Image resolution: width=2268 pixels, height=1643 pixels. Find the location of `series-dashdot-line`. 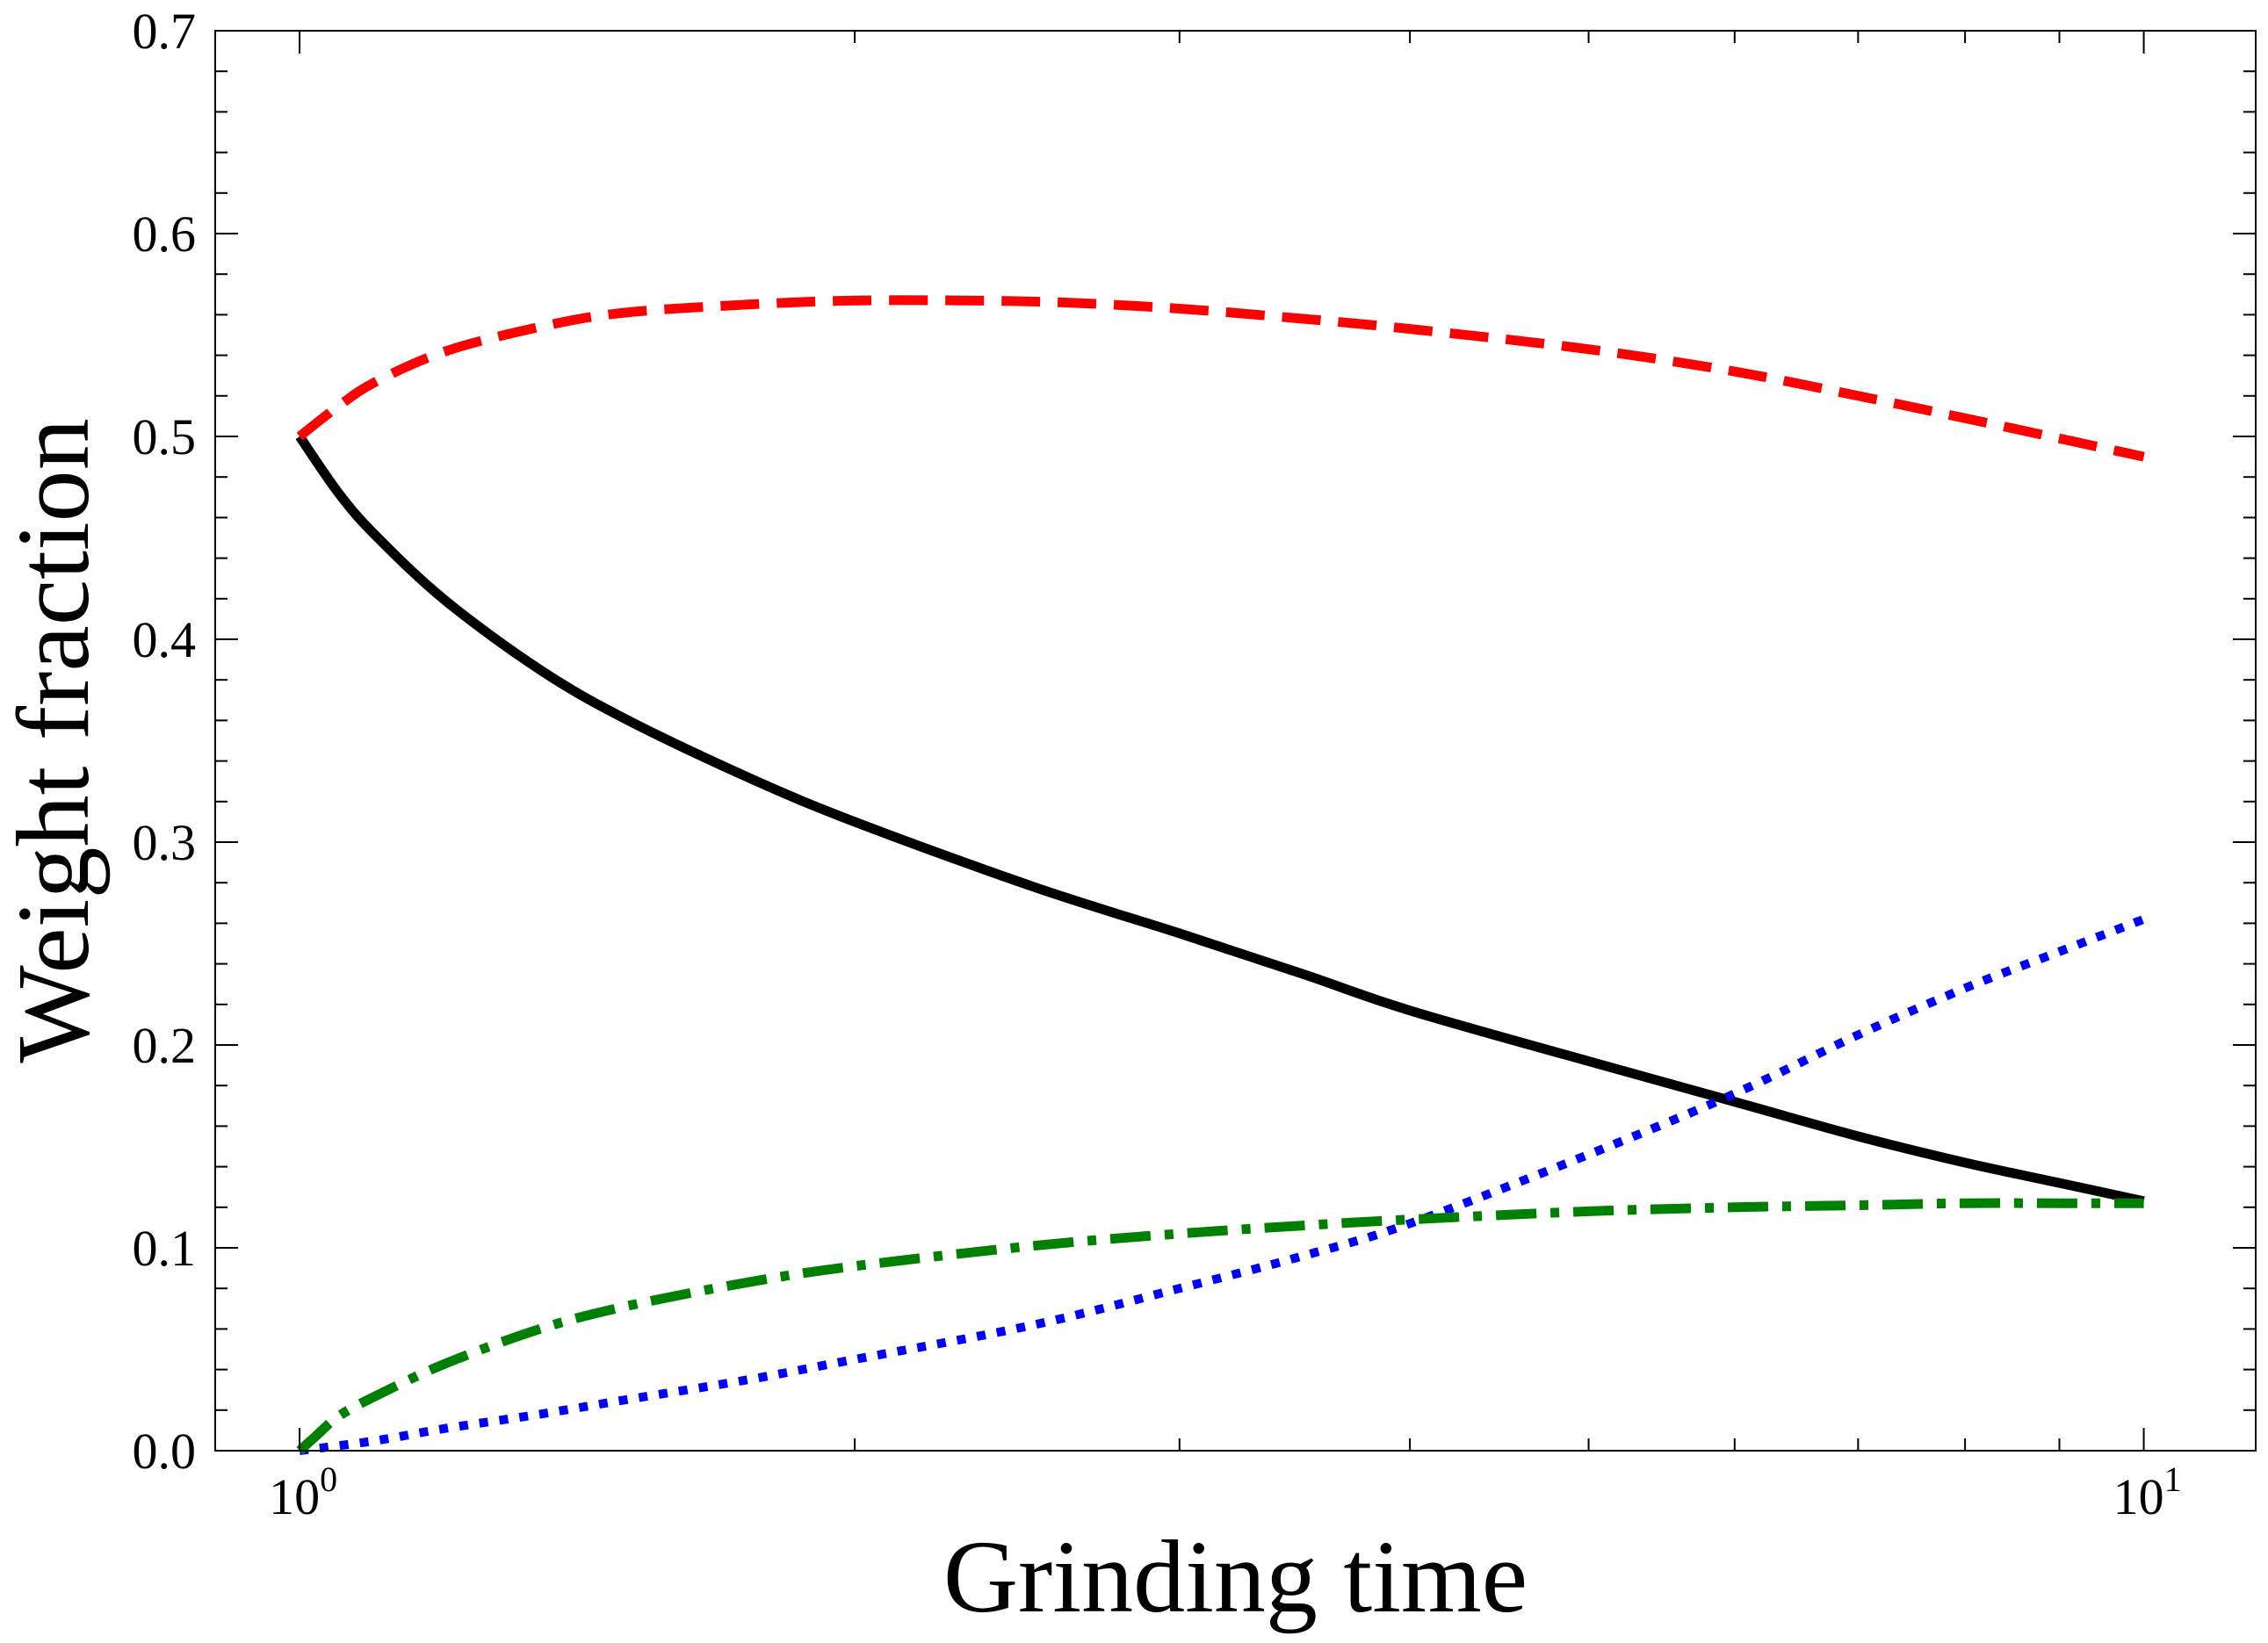

series-dashdot-line is located at coordinates (1220, 1327).